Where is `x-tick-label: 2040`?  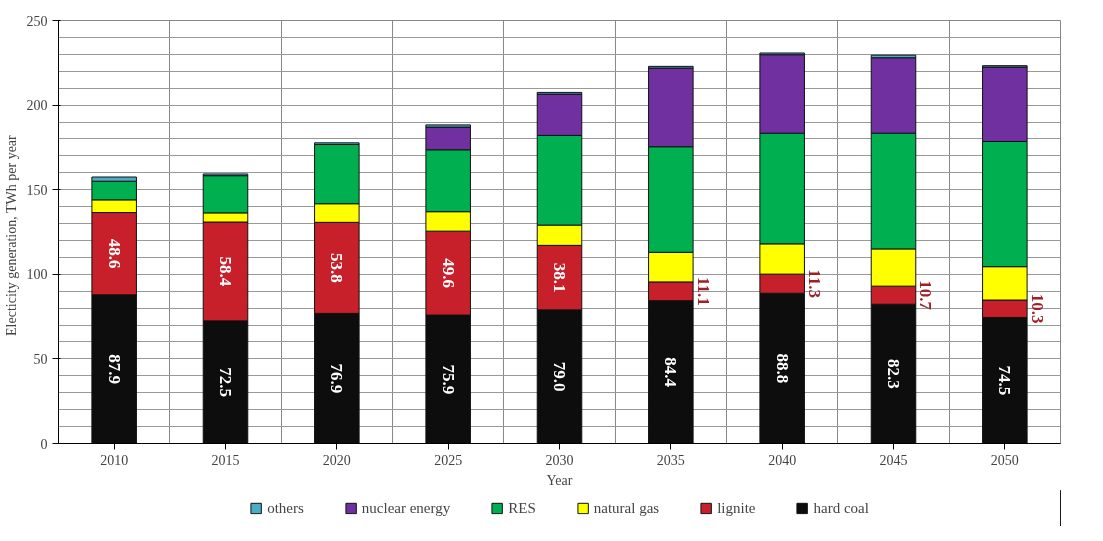 x-tick-label: 2040 is located at coordinates (782, 460).